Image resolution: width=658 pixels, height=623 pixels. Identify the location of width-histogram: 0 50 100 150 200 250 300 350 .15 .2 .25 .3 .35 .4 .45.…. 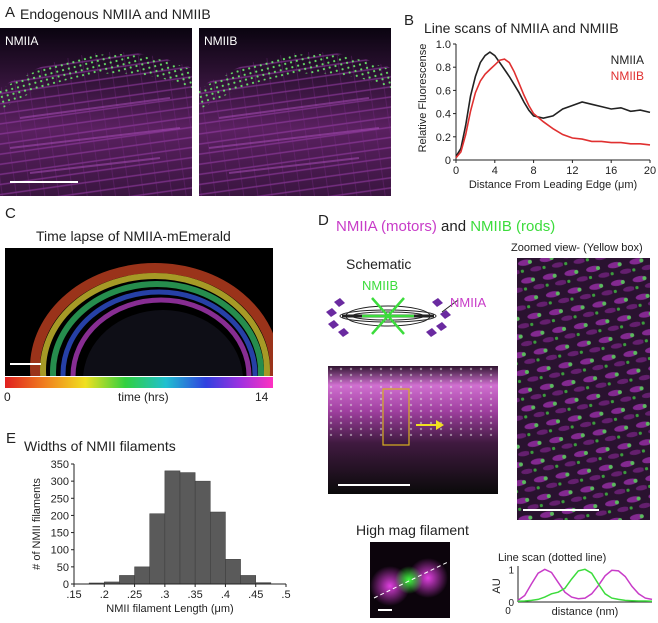
(161, 537).